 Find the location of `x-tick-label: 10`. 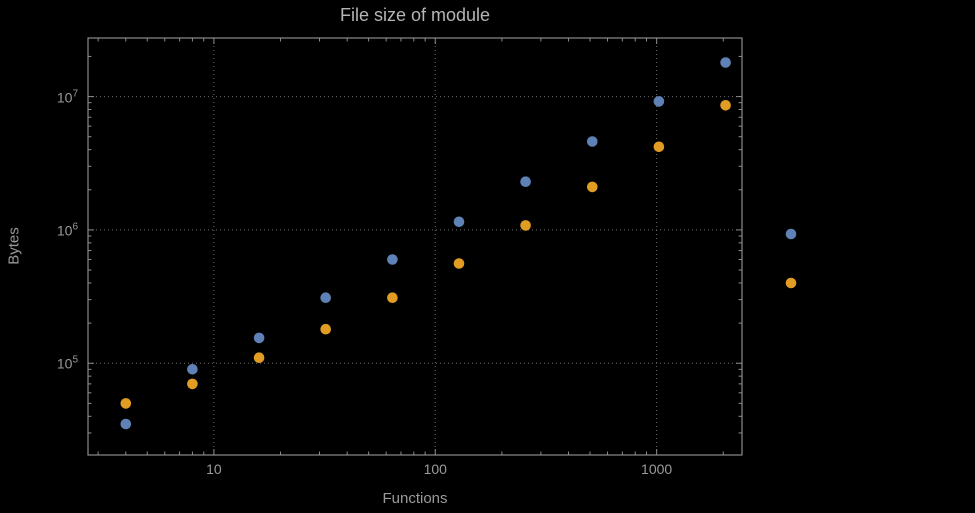

x-tick-label: 10 is located at coordinates (214, 469).